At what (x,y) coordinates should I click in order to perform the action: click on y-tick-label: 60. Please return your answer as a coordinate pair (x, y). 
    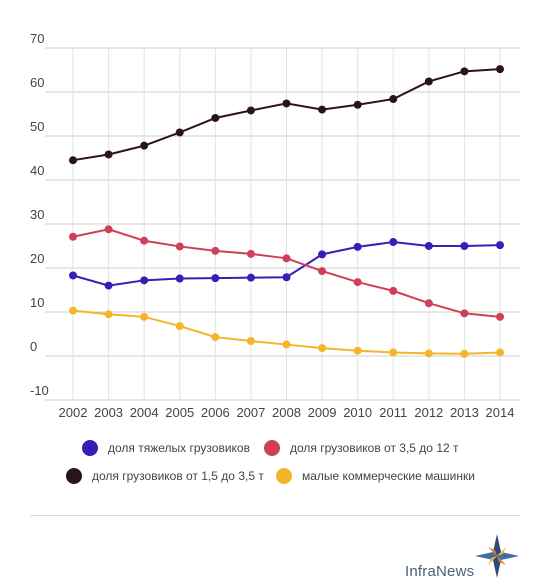
    Looking at the image, I should click on (37, 82).